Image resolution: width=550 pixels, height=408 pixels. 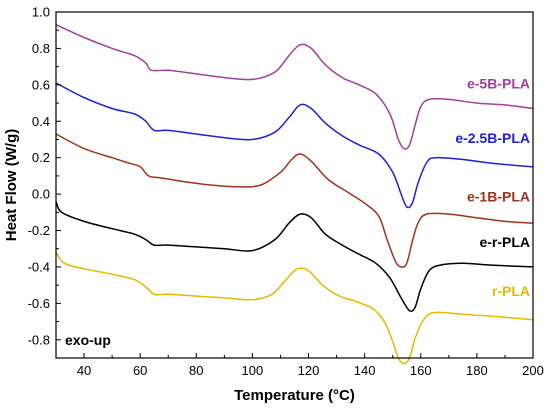 I want to click on x-tick-label: 200, so click(x=533, y=370).